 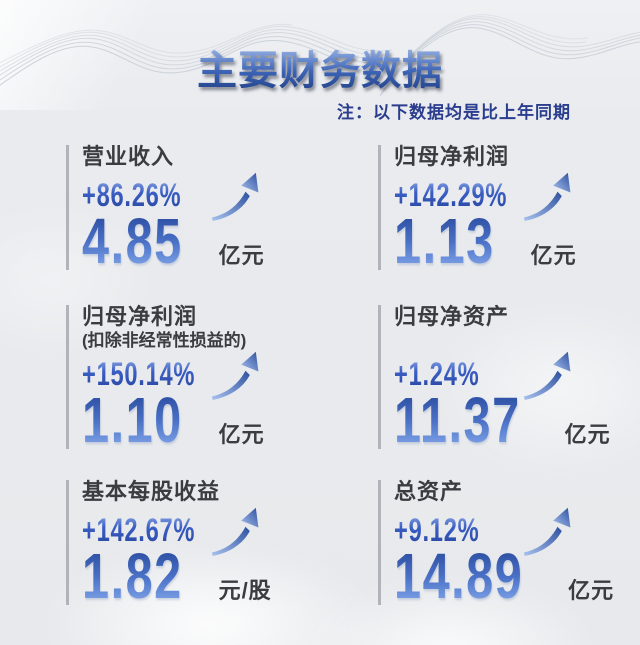 I want to click on metric-sublabel: (扣除非经常性损益的), so click(x=164, y=340).